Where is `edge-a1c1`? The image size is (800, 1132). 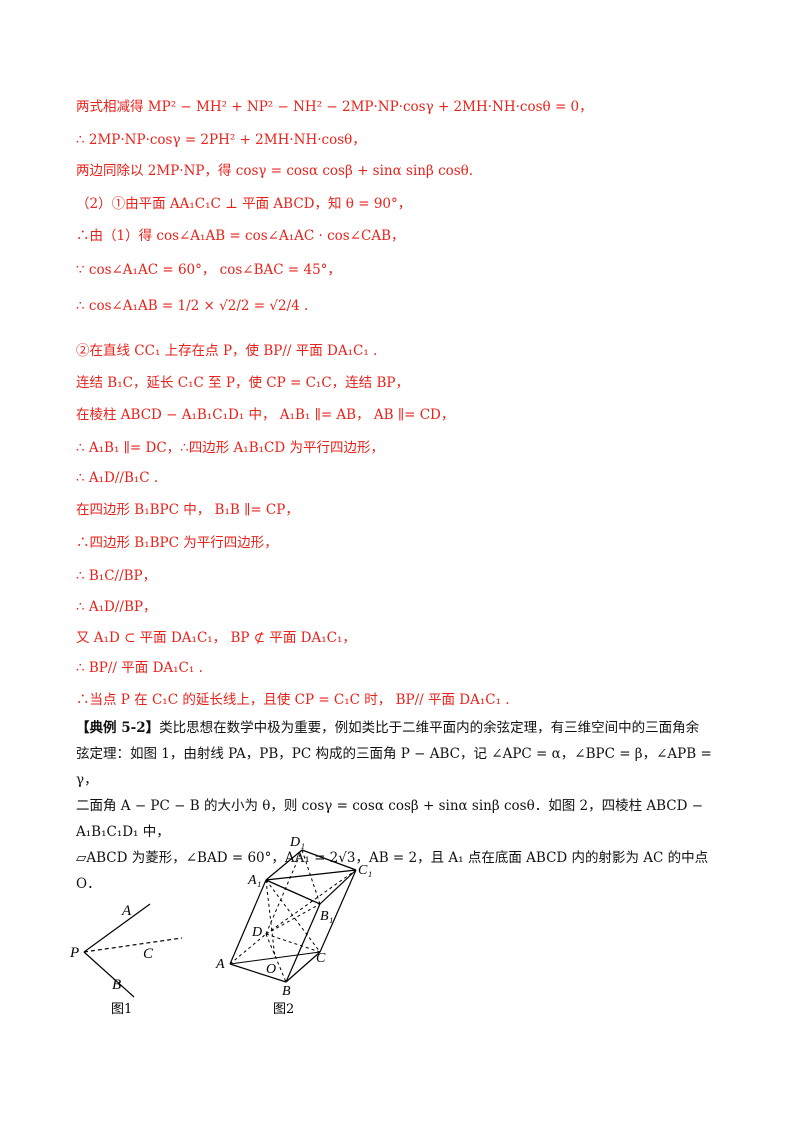 edge-a1c1 is located at coordinates (311, 875).